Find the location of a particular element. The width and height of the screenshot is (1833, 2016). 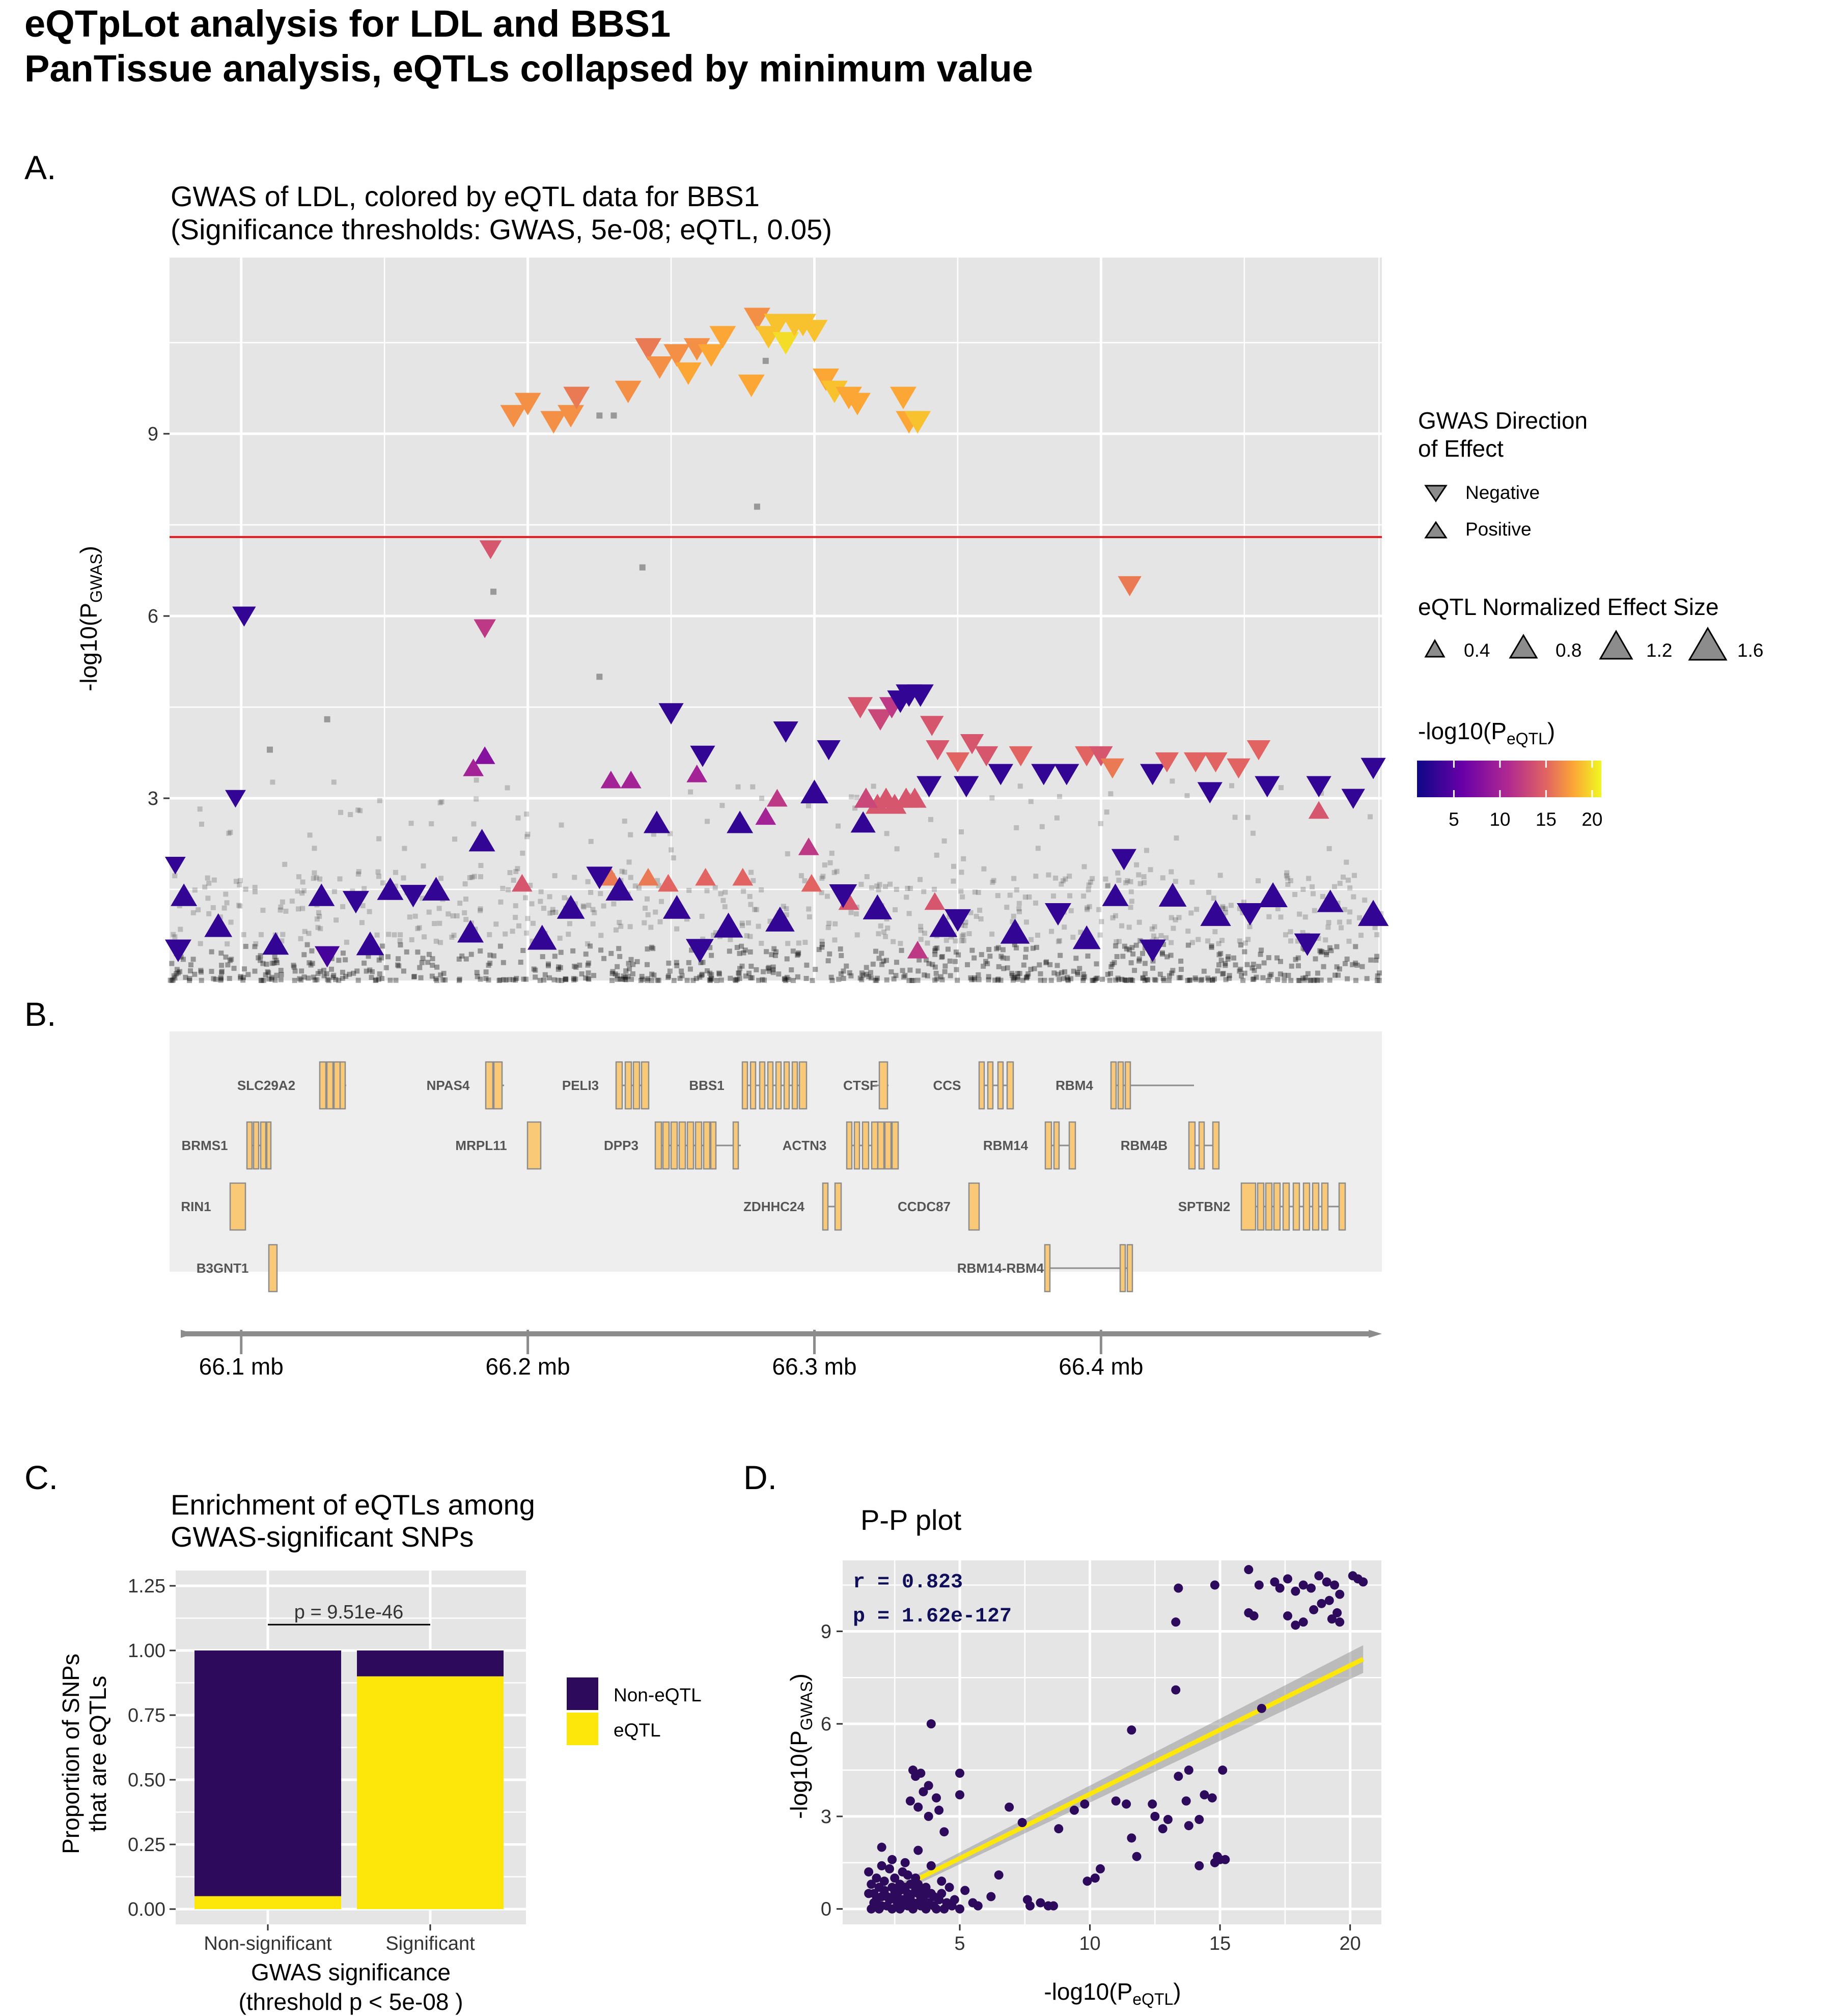

panel-c-title-line2: GWAS-significant SNPs is located at coordinates (322, 1537).